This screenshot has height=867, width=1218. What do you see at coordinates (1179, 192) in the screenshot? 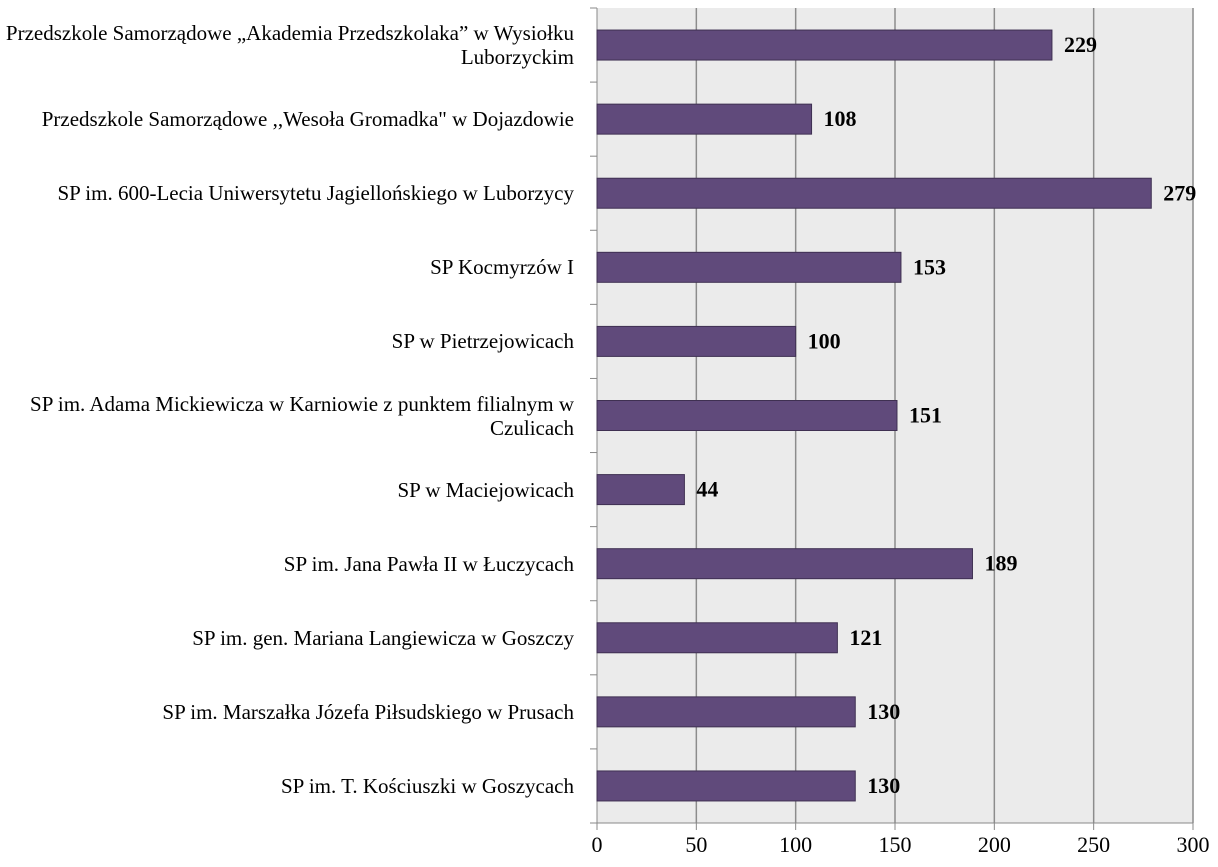
I see `value-label: 279` at bounding box center [1179, 192].